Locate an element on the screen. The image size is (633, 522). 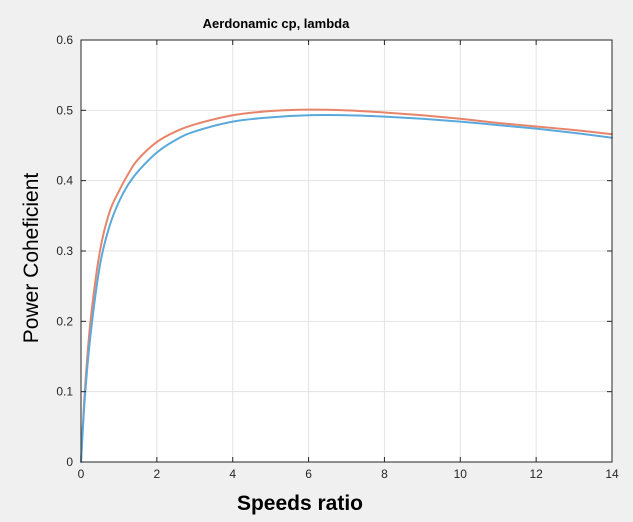
x-axis-title: Speeds ratio is located at coordinates (300, 503).